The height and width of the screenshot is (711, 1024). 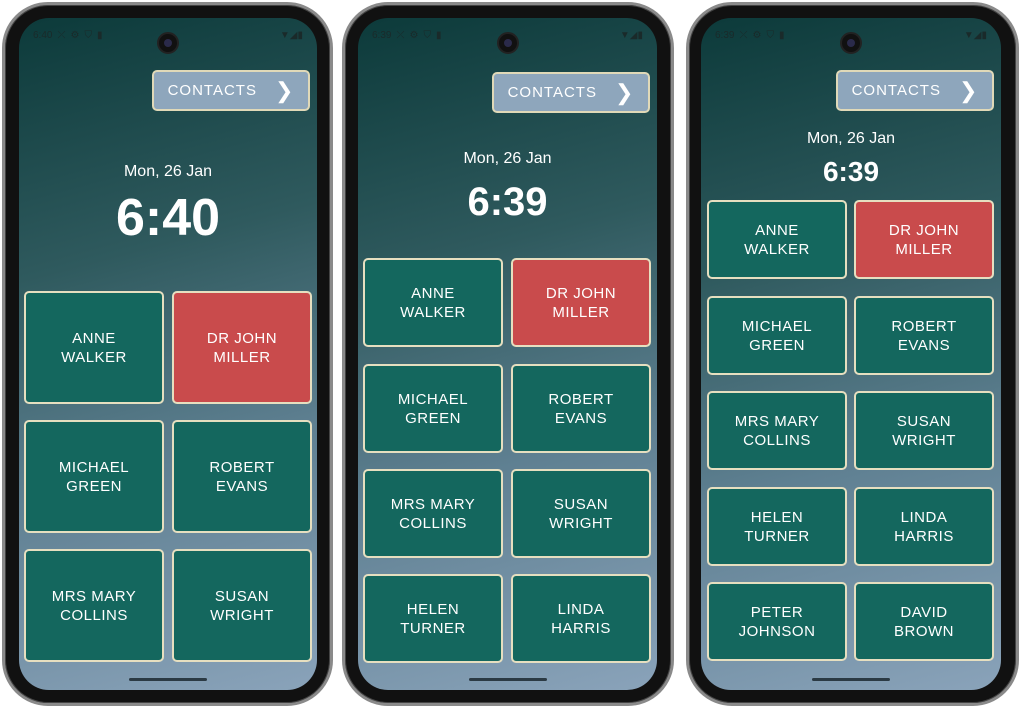 I want to click on clock-time: 6:40, so click(x=168, y=218).